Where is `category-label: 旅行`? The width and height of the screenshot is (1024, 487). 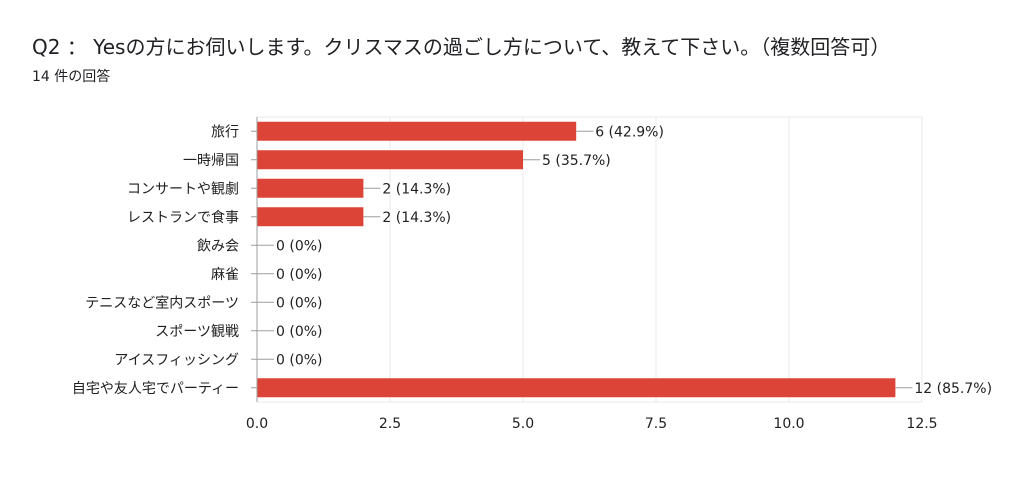
category-label: 旅行 is located at coordinates (225, 132).